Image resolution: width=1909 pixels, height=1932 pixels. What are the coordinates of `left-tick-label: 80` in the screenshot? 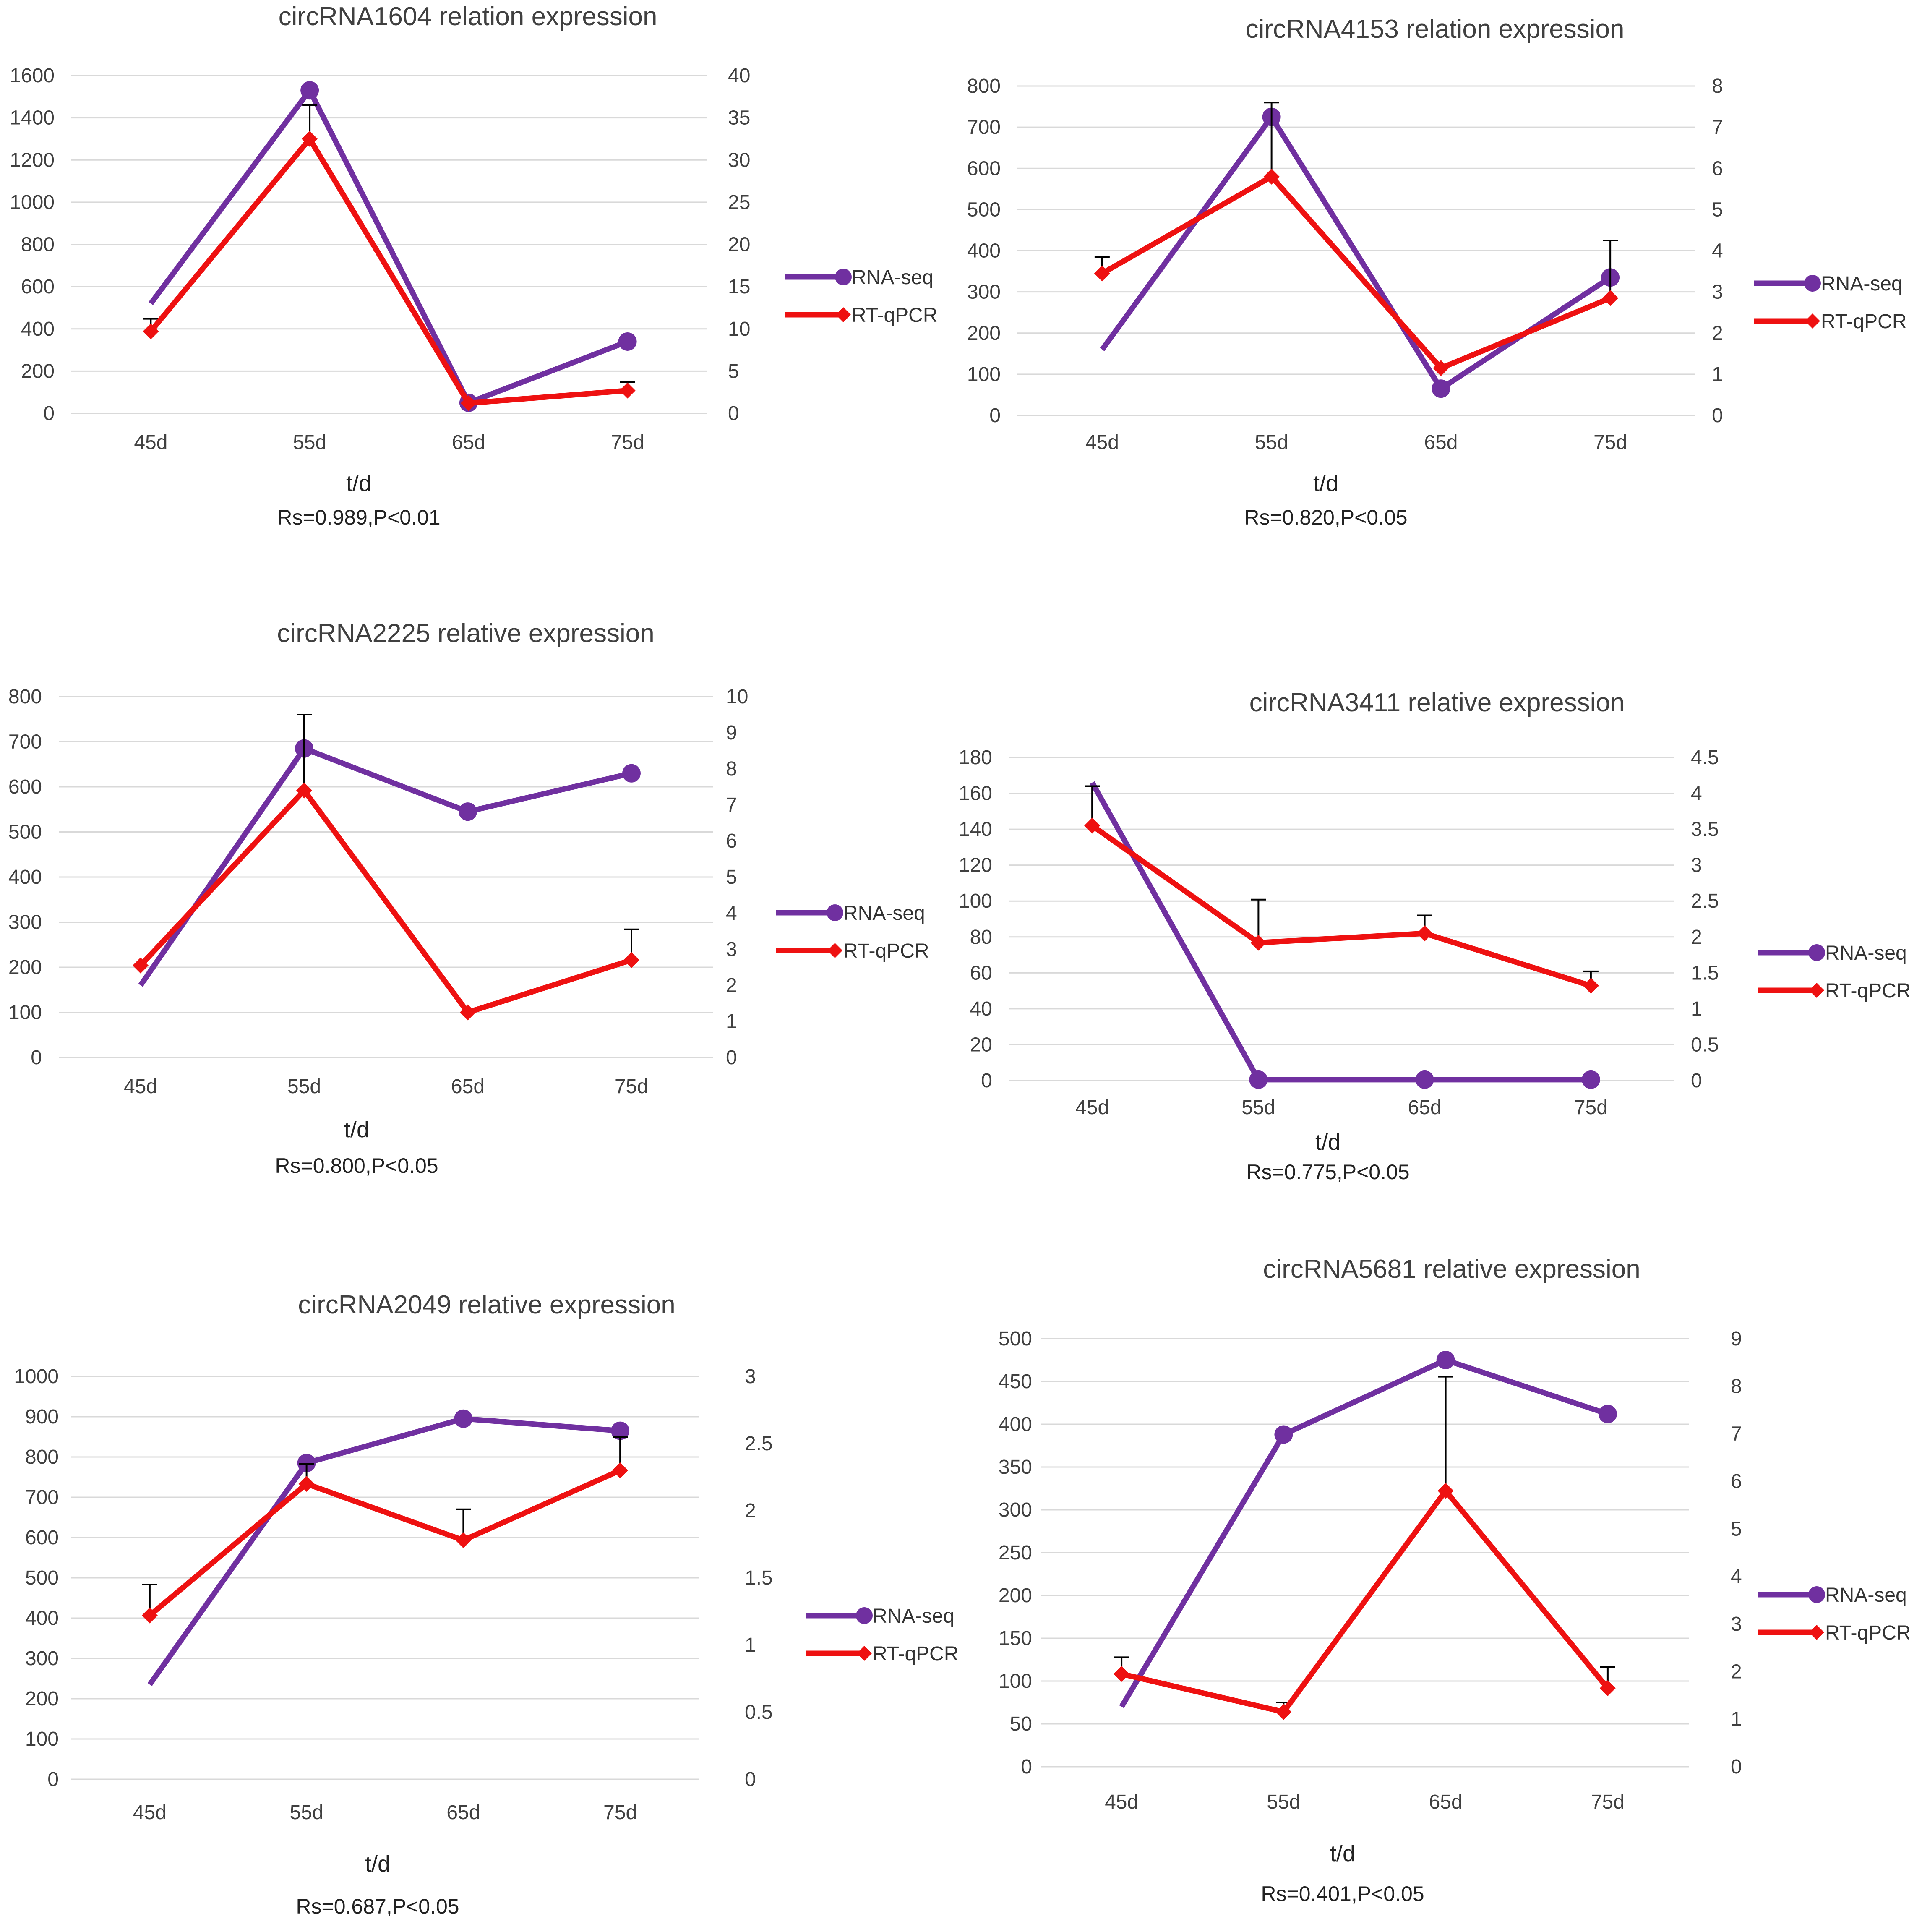 It's located at (981, 937).